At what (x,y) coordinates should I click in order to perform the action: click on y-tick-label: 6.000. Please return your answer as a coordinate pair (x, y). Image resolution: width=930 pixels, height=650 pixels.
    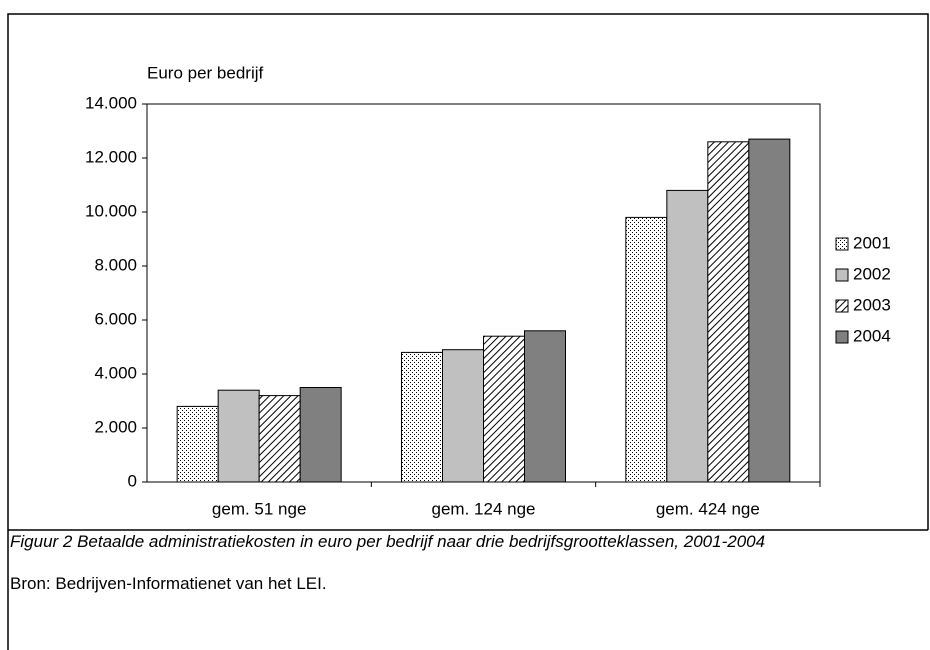
    Looking at the image, I should click on (115, 318).